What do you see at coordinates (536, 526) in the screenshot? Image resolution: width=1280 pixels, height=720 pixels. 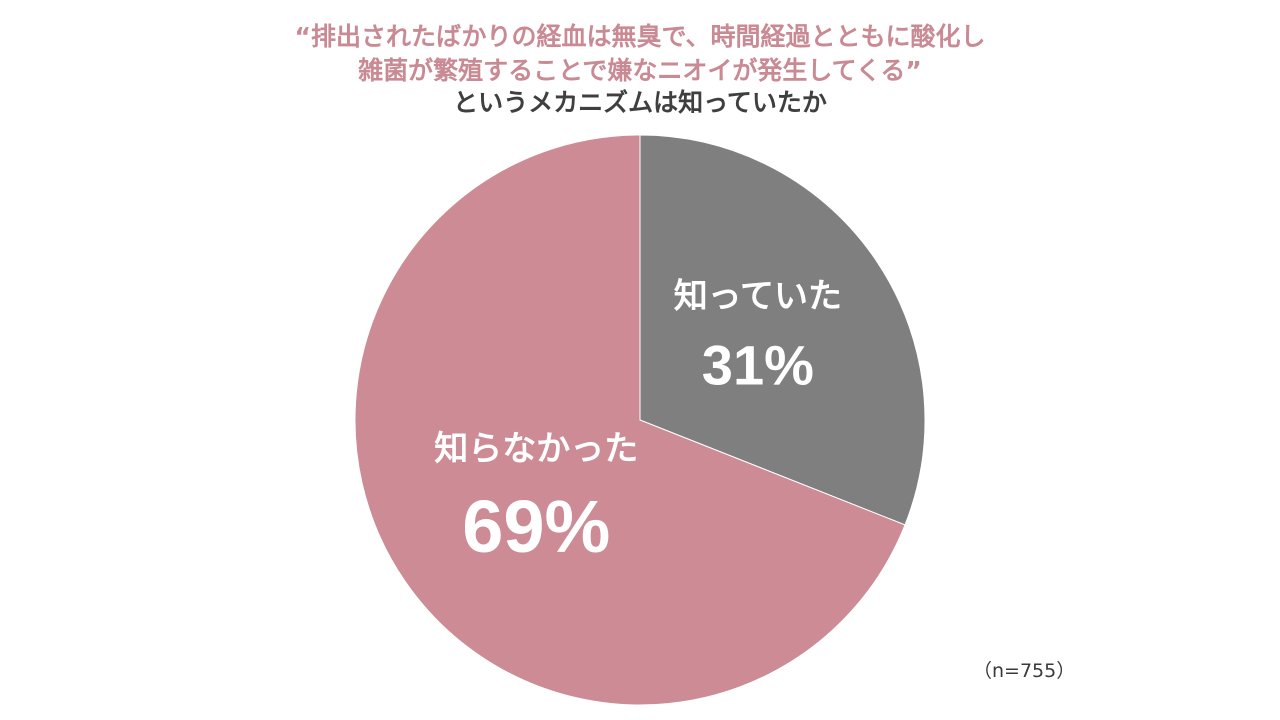 I see `slice-value-did-not-know: 69%` at bounding box center [536, 526].